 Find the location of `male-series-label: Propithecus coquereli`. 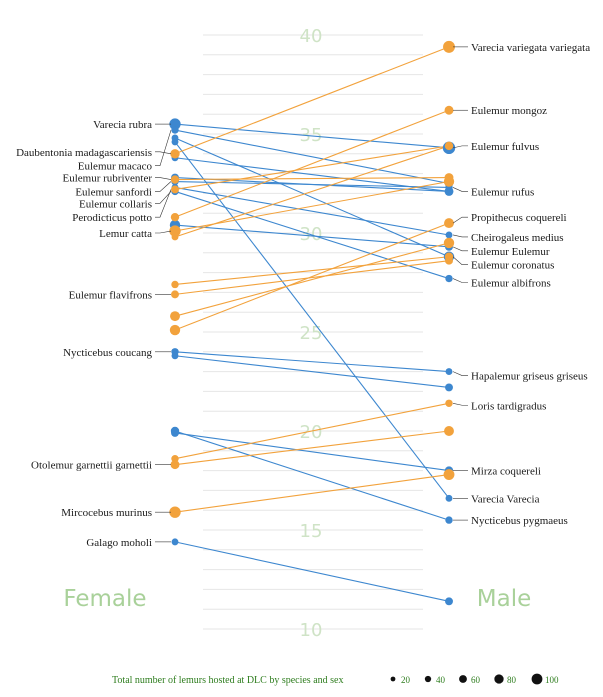

male-series-label: Propithecus coquereli is located at coordinates (519, 218).